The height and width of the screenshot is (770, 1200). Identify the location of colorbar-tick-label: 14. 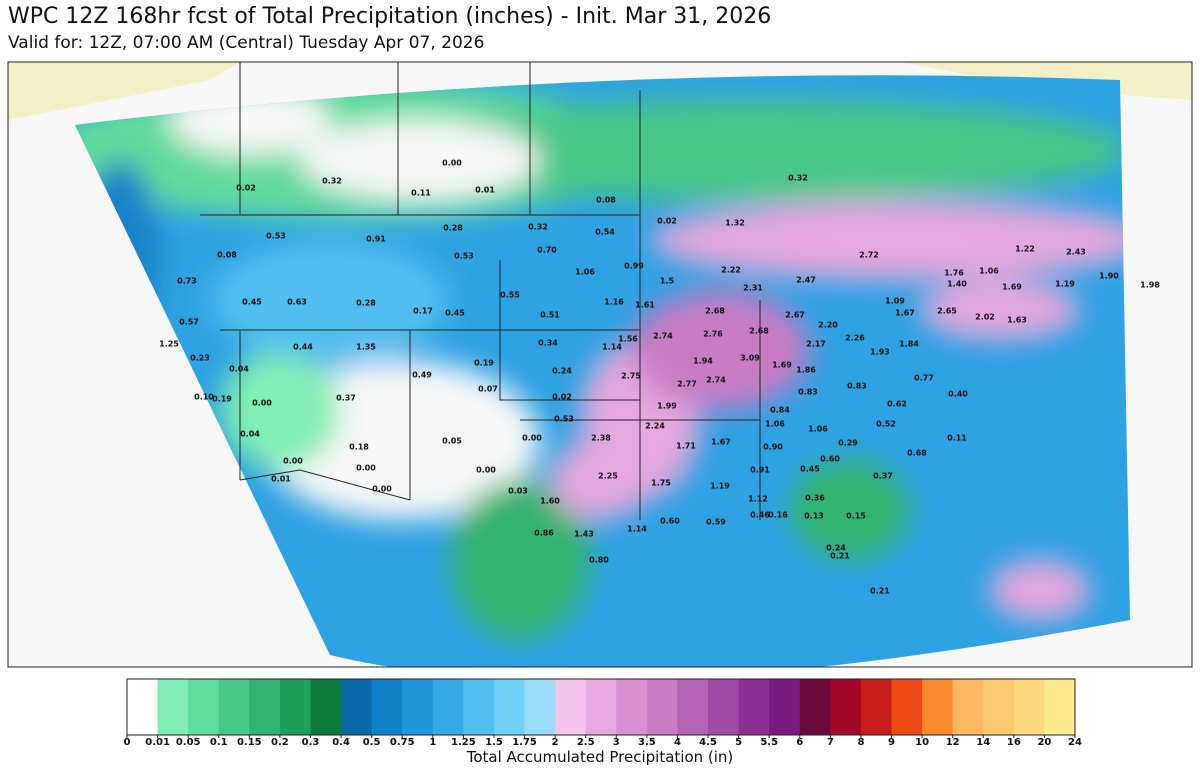
(983, 742).